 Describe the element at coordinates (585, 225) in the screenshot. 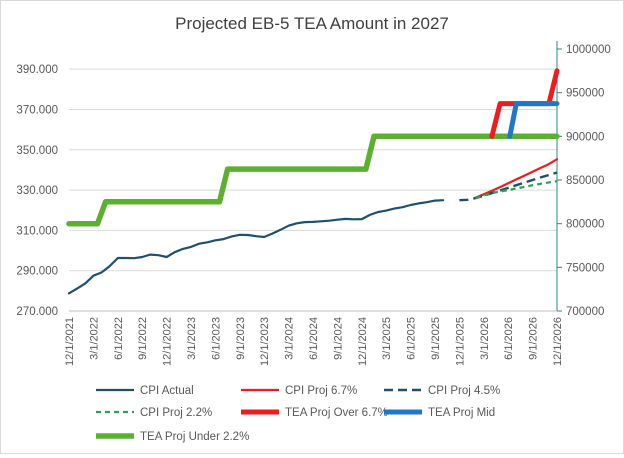

I see `y-right-tick-label: 800000` at that location.